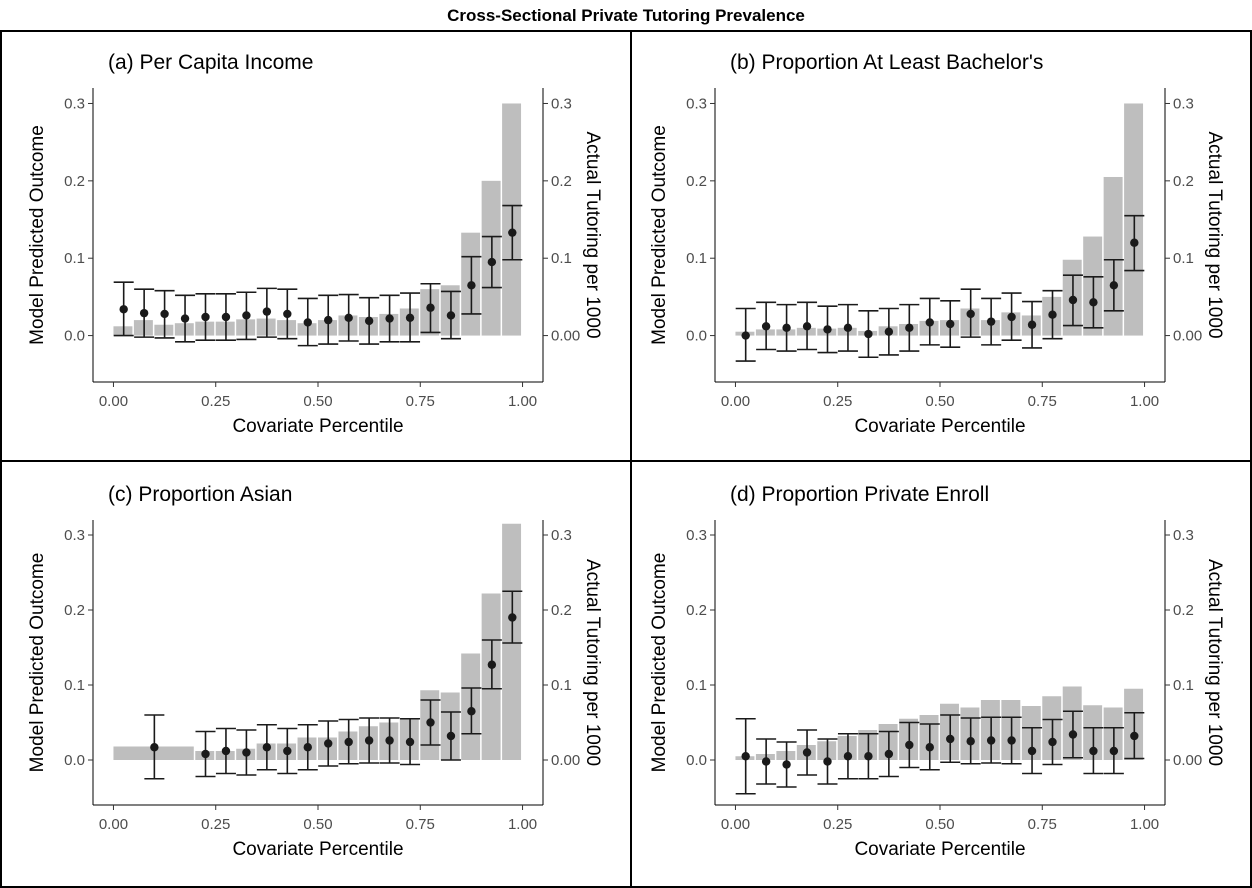 This screenshot has height=888, width=1252. I want to click on y-tick-label-a-2: 0.2, so click(74, 181).